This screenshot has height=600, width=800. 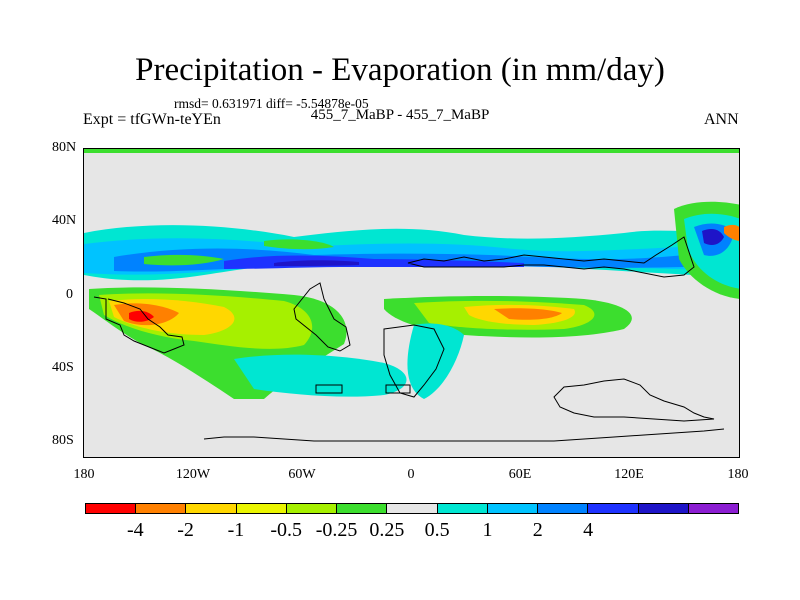 What do you see at coordinates (629, 474) in the screenshot?
I see `lon-tick-120e: 120E` at bounding box center [629, 474].